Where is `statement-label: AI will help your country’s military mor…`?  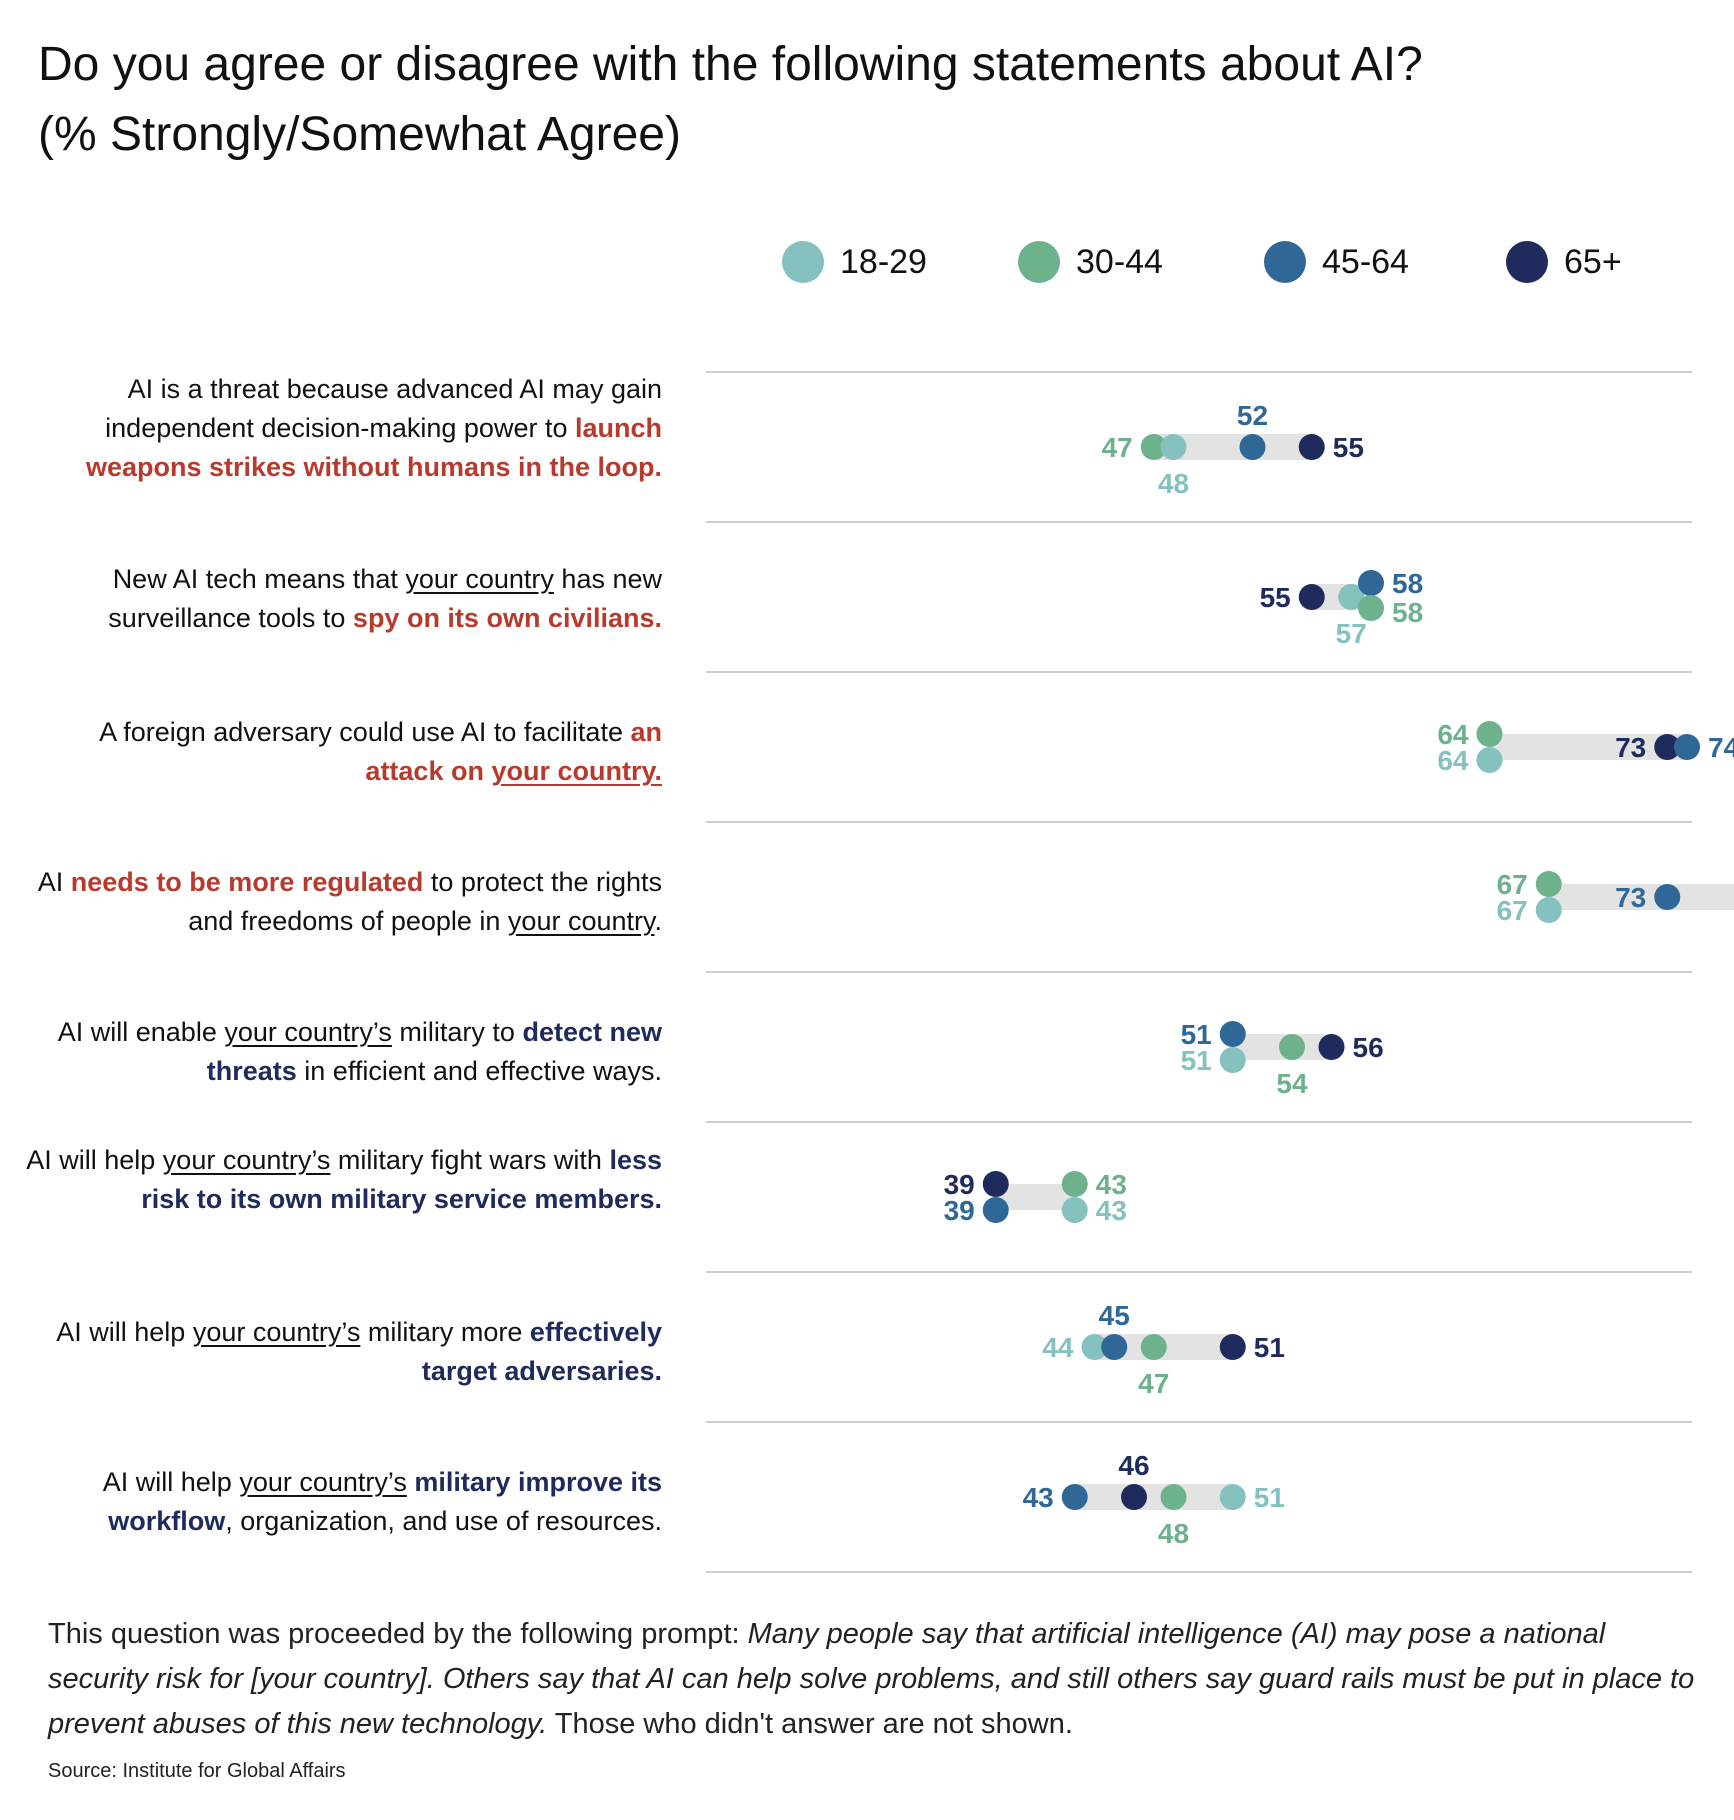
statement-label: AI will help your country’s military mor… is located at coordinates (342, 1352).